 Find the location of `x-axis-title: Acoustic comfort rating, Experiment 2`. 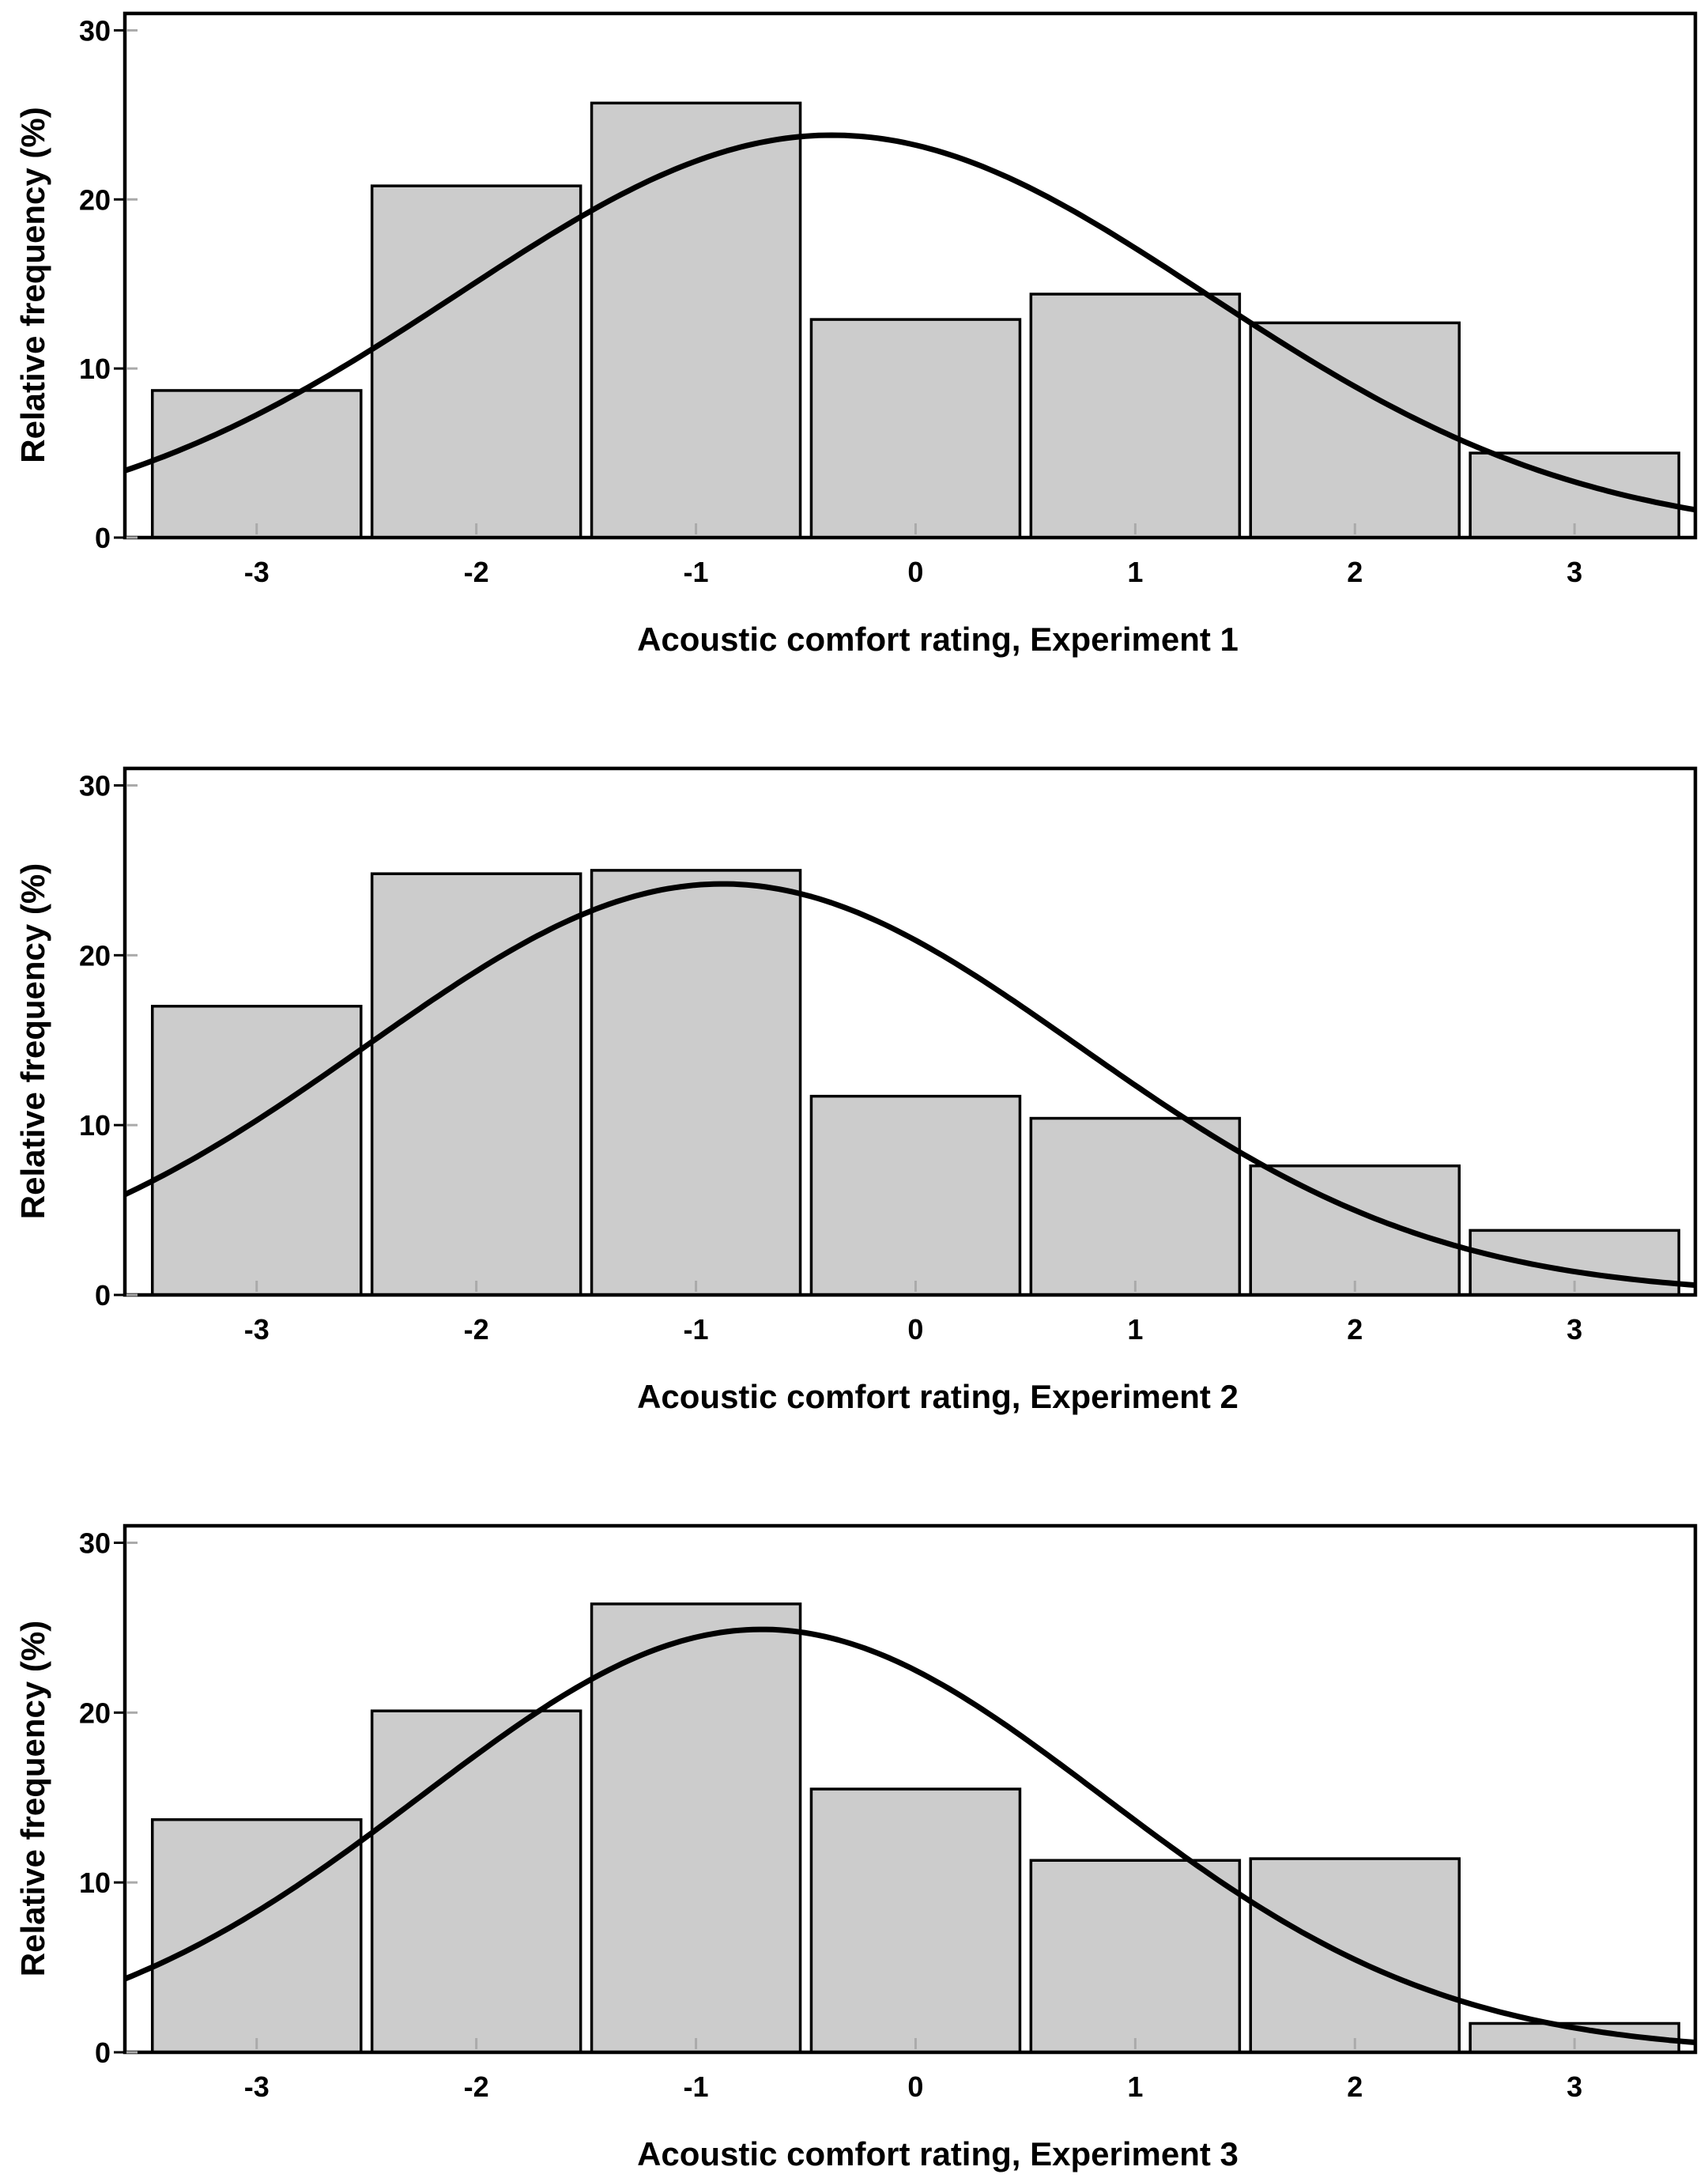

x-axis-title: Acoustic comfort rating, Experiment 2 is located at coordinates (938, 1396).